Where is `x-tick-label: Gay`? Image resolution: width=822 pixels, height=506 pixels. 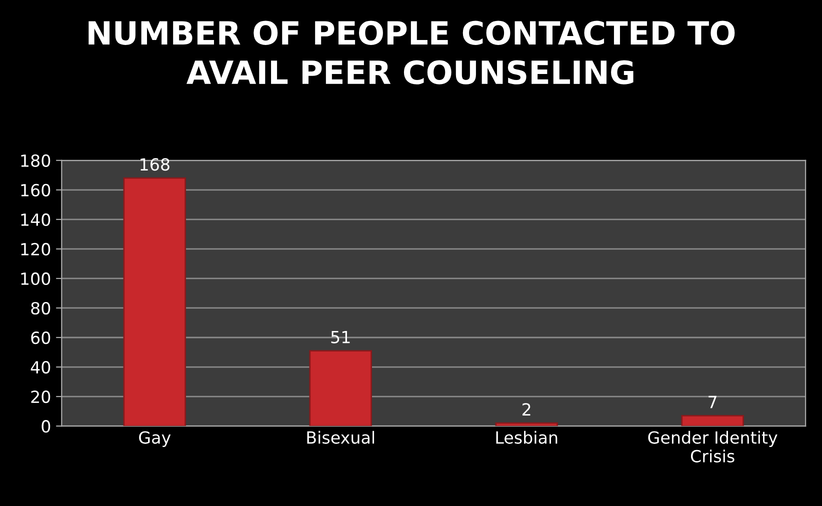
x-tick-label: Gay is located at coordinates (155, 439).